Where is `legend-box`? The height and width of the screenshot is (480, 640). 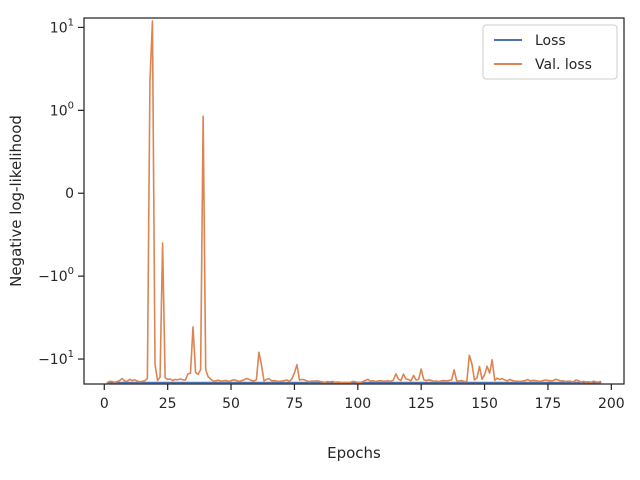
legend-box is located at coordinates (550, 52).